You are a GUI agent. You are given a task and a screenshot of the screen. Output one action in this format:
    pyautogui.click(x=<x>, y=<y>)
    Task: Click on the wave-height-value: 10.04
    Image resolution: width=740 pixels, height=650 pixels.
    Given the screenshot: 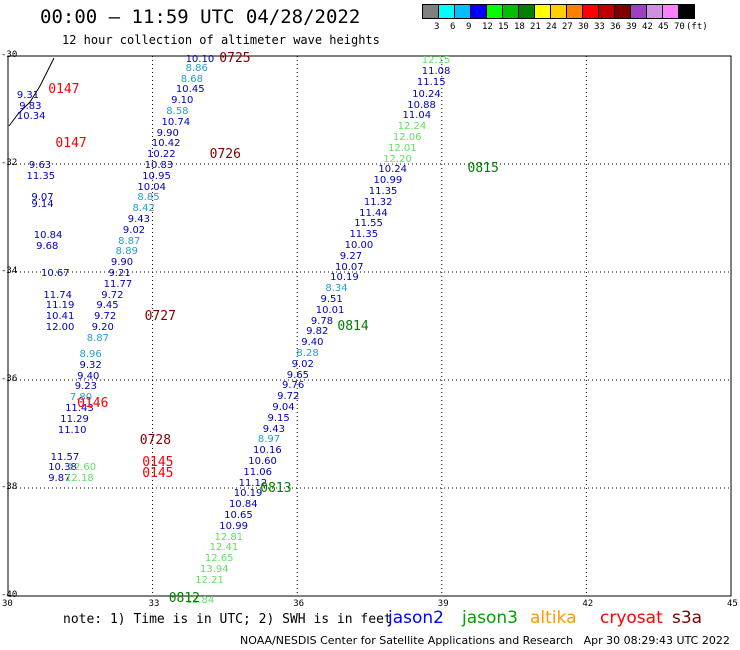 What is the action you would take?
    pyautogui.click(x=151, y=187)
    